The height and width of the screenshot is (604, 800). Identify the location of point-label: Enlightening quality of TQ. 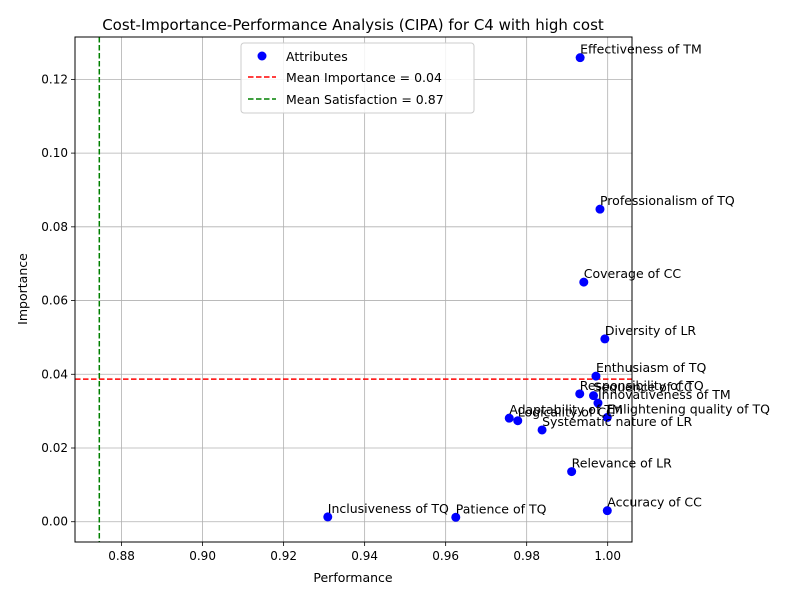
(688, 408).